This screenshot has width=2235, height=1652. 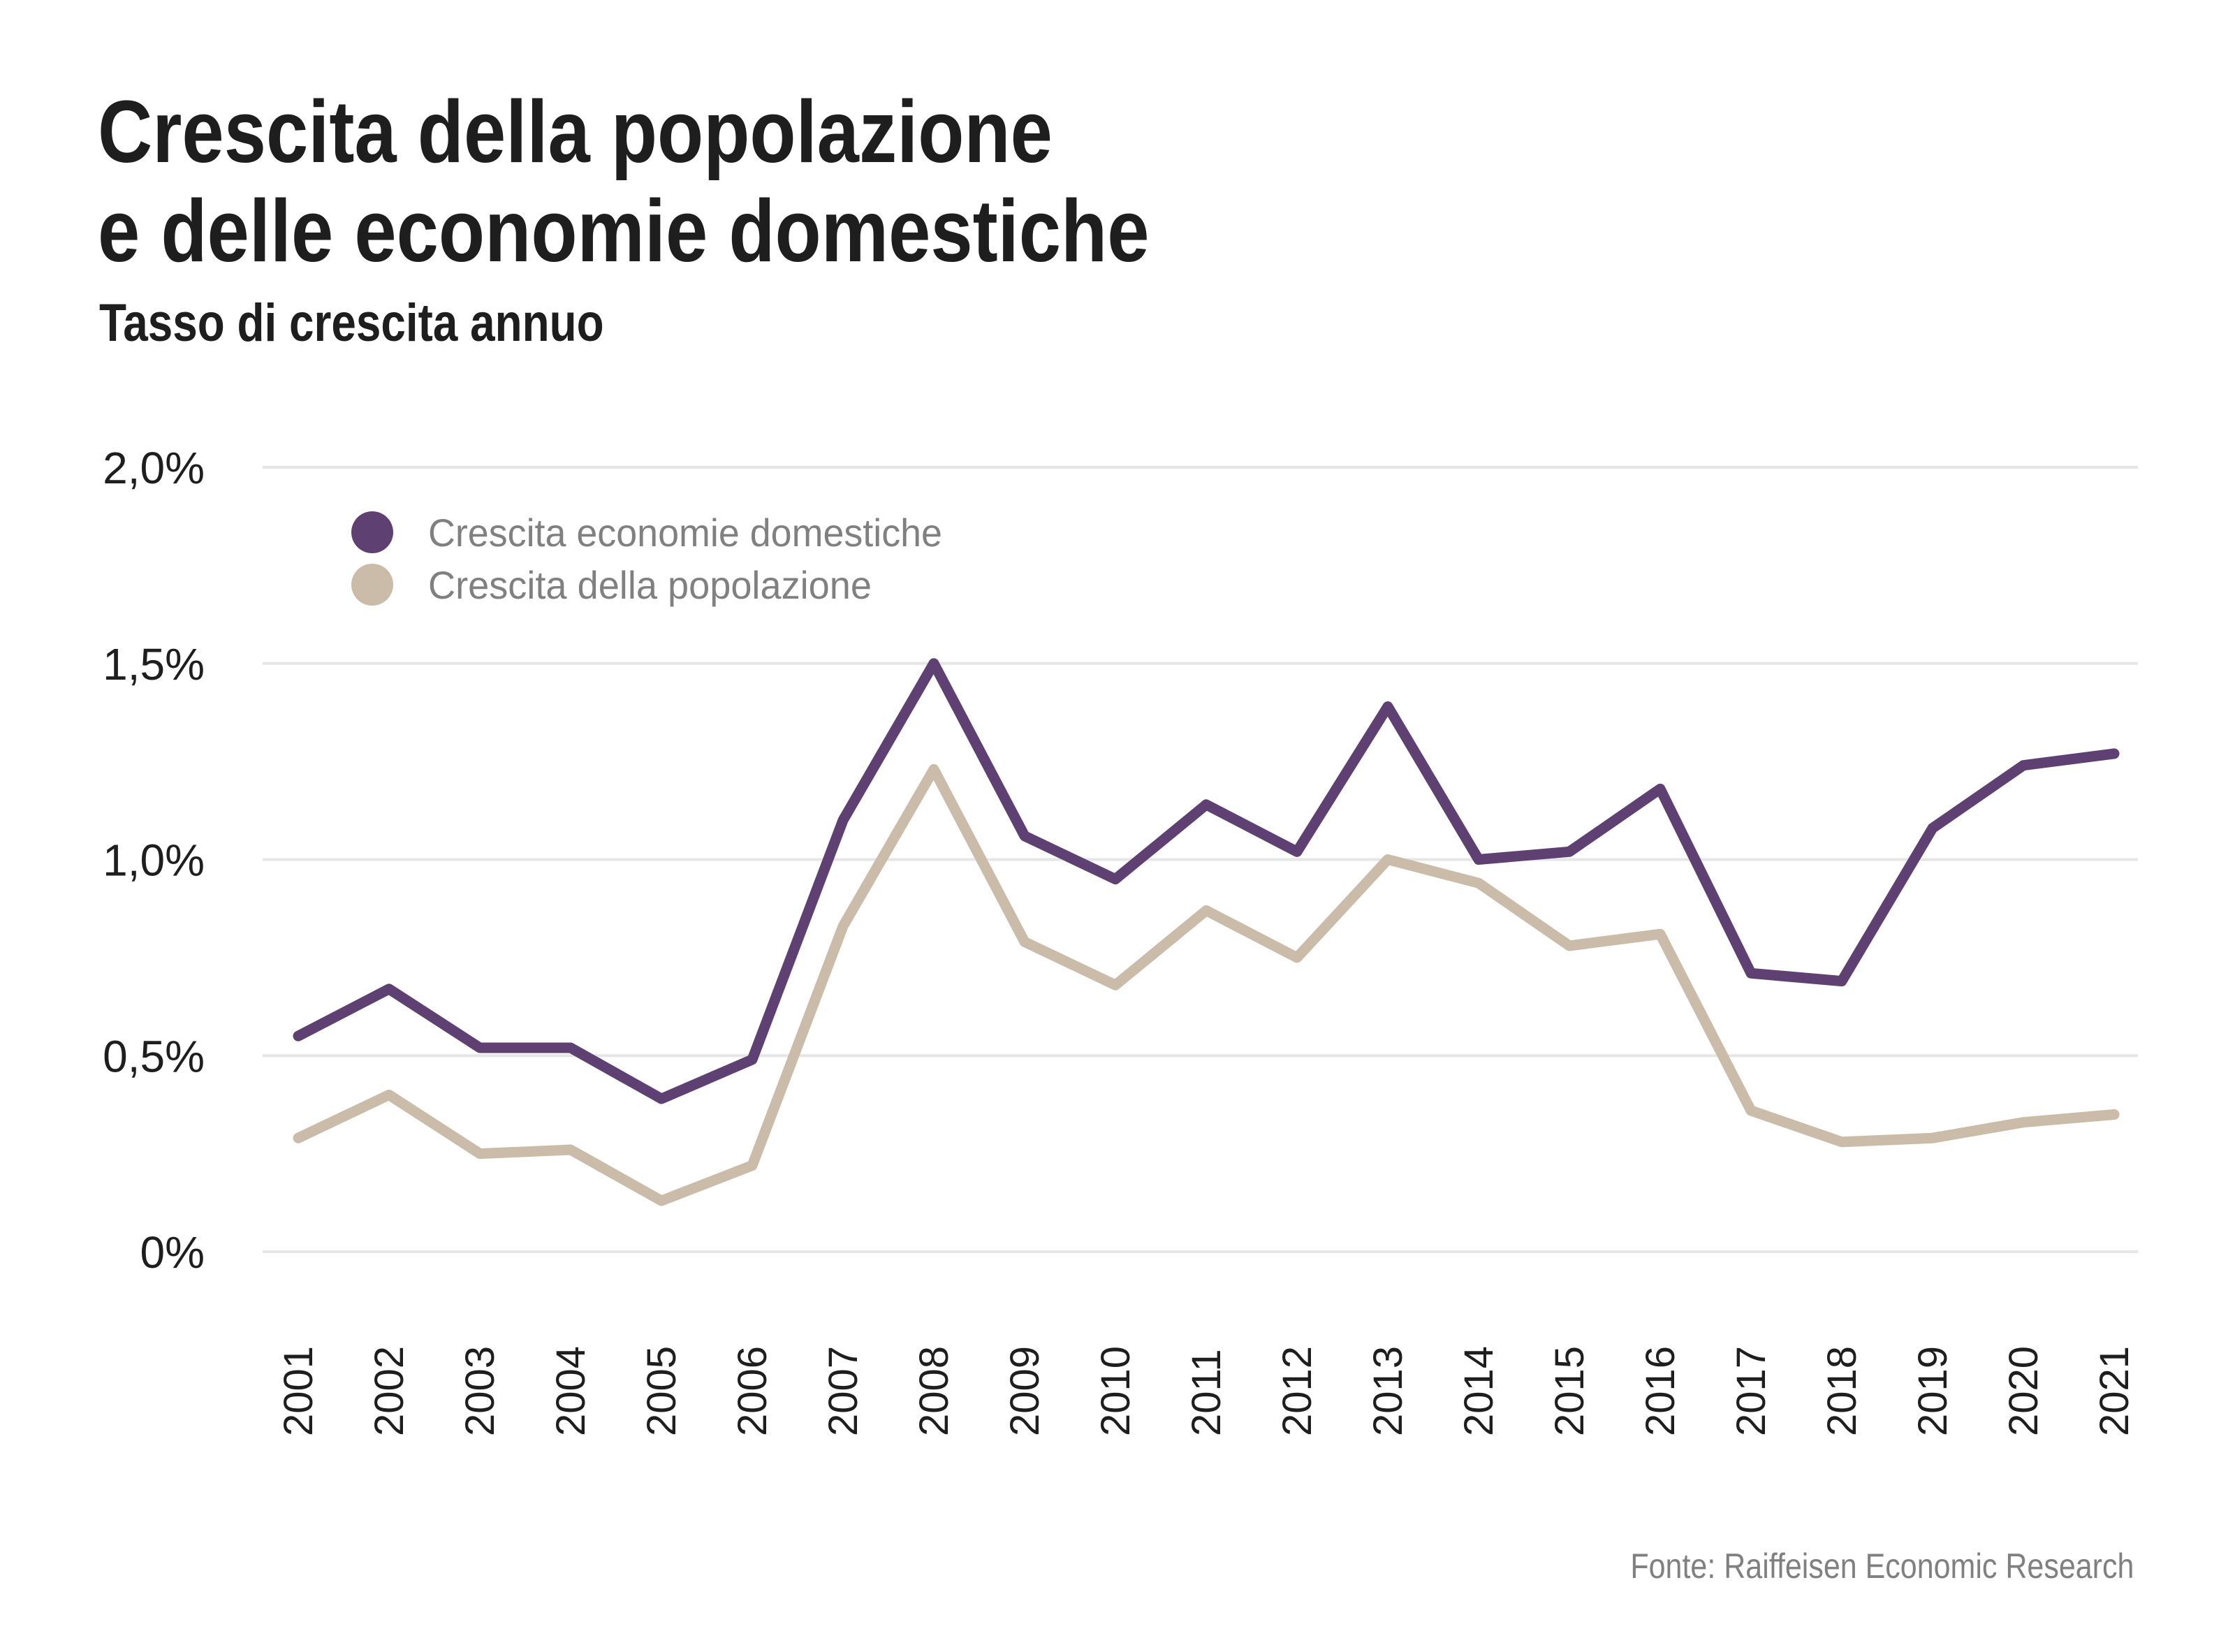 I want to click on x-tick-label: 2005, so click(x=662, y=1391).